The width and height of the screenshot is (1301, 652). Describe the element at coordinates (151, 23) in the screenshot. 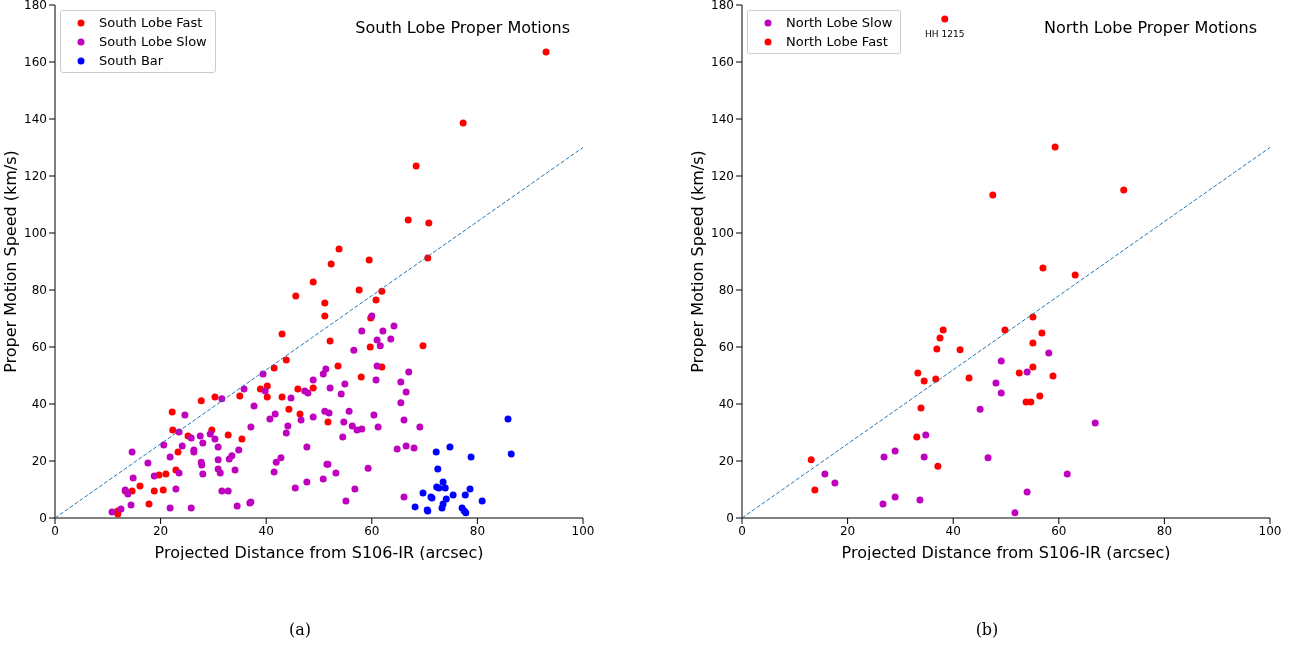

I see `legend-label: South Lobe Fast` at that location.